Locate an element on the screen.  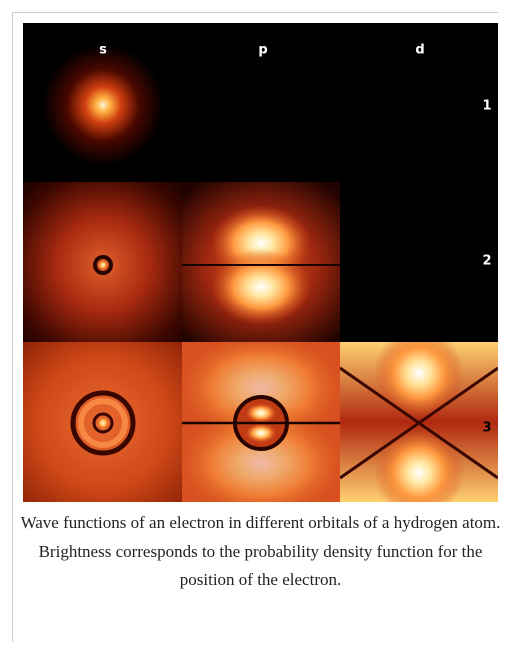
column-label: p is located at coordinates (262, 50).